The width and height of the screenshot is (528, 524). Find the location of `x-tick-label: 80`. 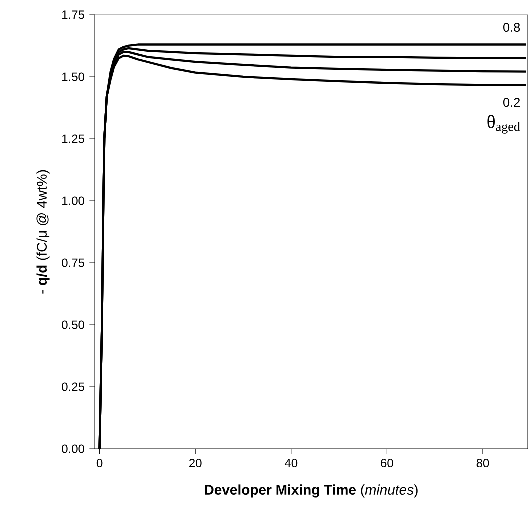

x-tick-label: 80 is located at coordinates (483, 463).